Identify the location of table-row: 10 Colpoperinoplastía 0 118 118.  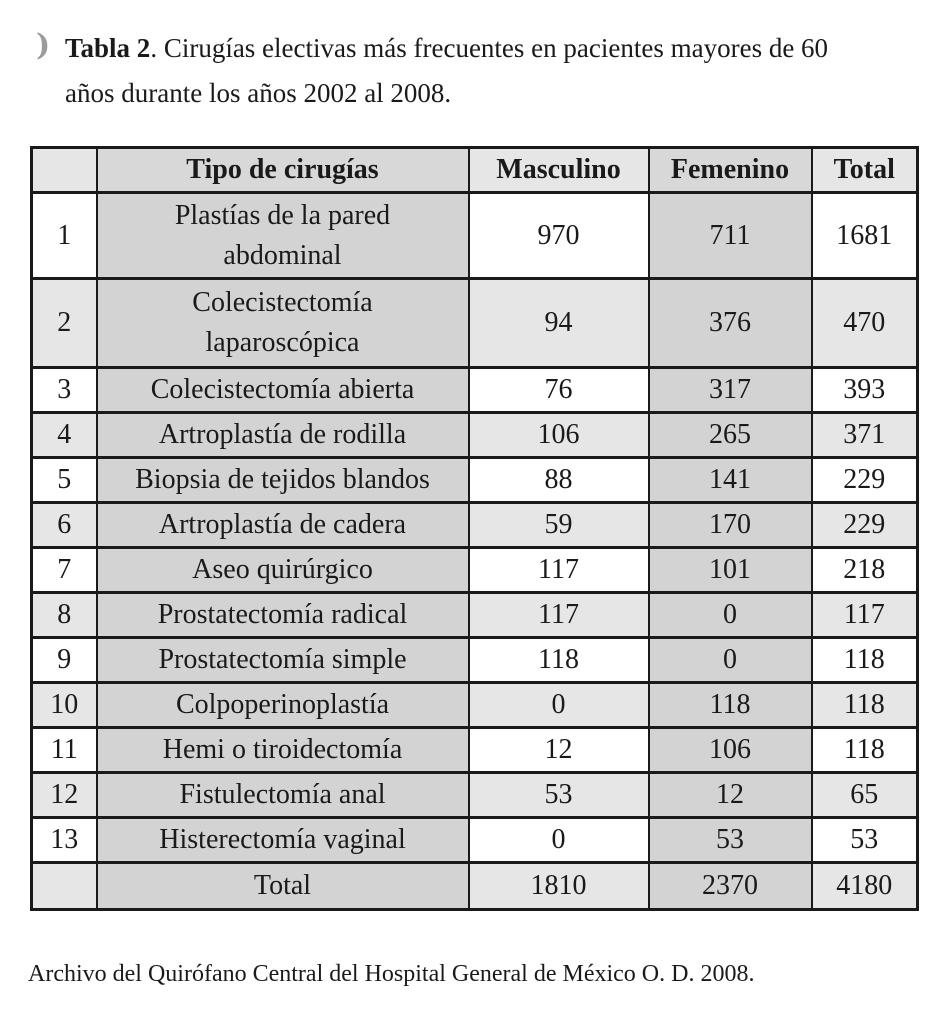
(474, 705).